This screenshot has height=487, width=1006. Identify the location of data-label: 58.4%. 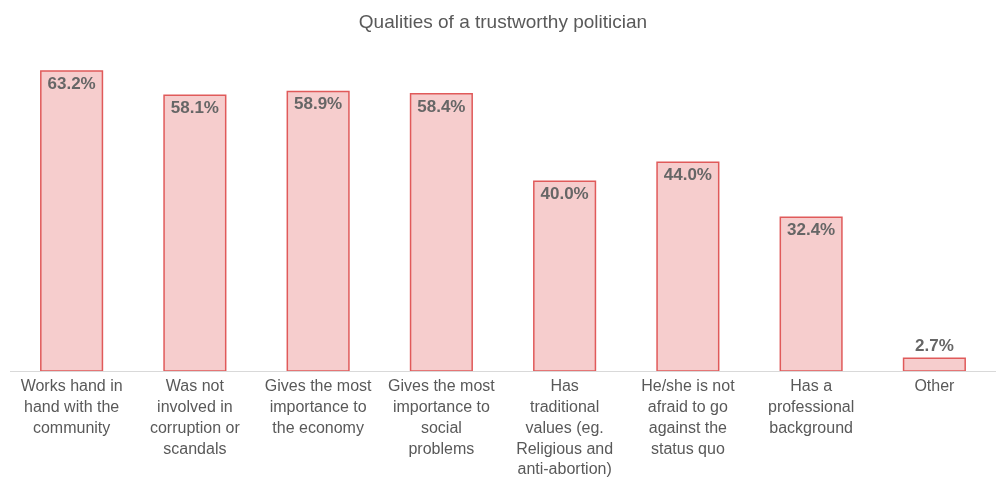
(441, 106).